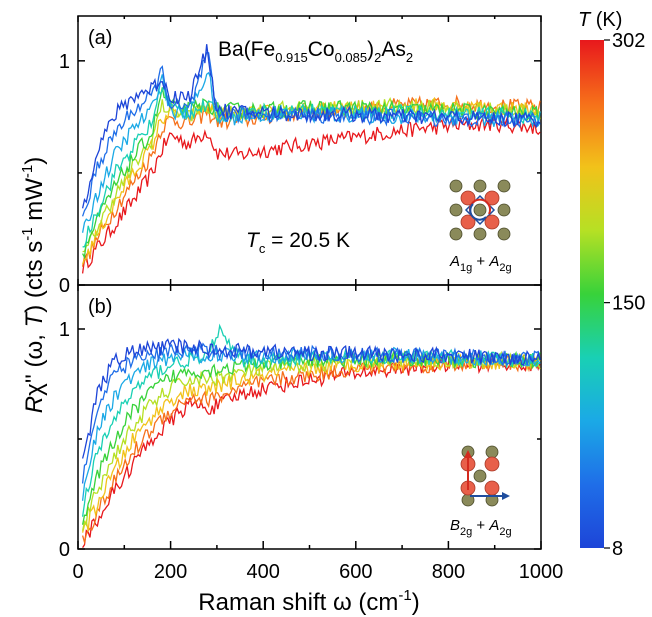 Image resolution: width=652 pixels, height=617 pixels. What do you see at coordinates (600, 20) in the screenshot?
I see `colorbar-title: T (K)` at bounding box center [600, 20].